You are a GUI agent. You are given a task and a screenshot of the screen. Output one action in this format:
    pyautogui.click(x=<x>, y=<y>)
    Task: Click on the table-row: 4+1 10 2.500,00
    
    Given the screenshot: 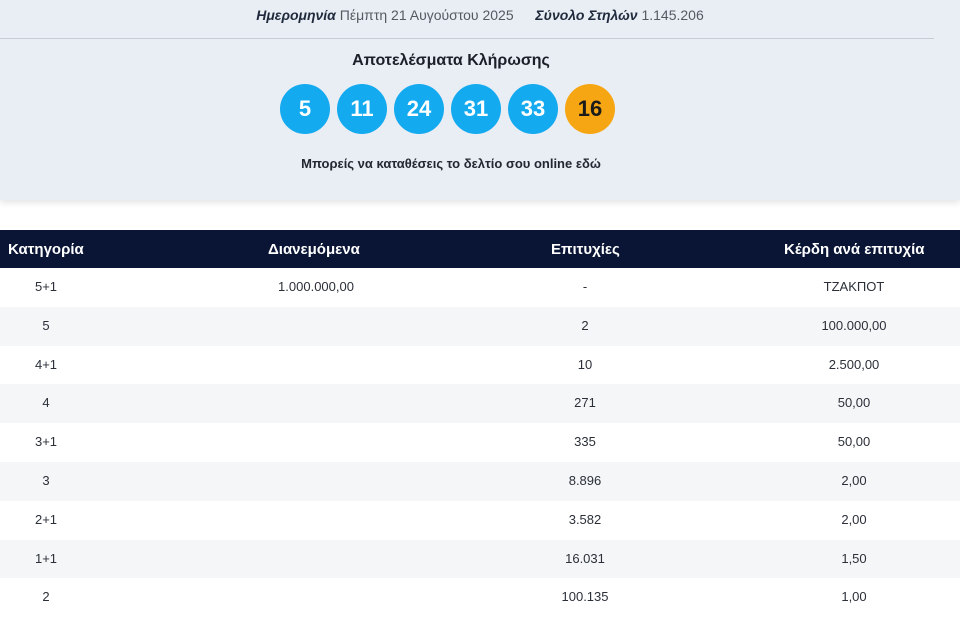 What is the action you would take?
    pyautogui.click(x=480, y=365)
    